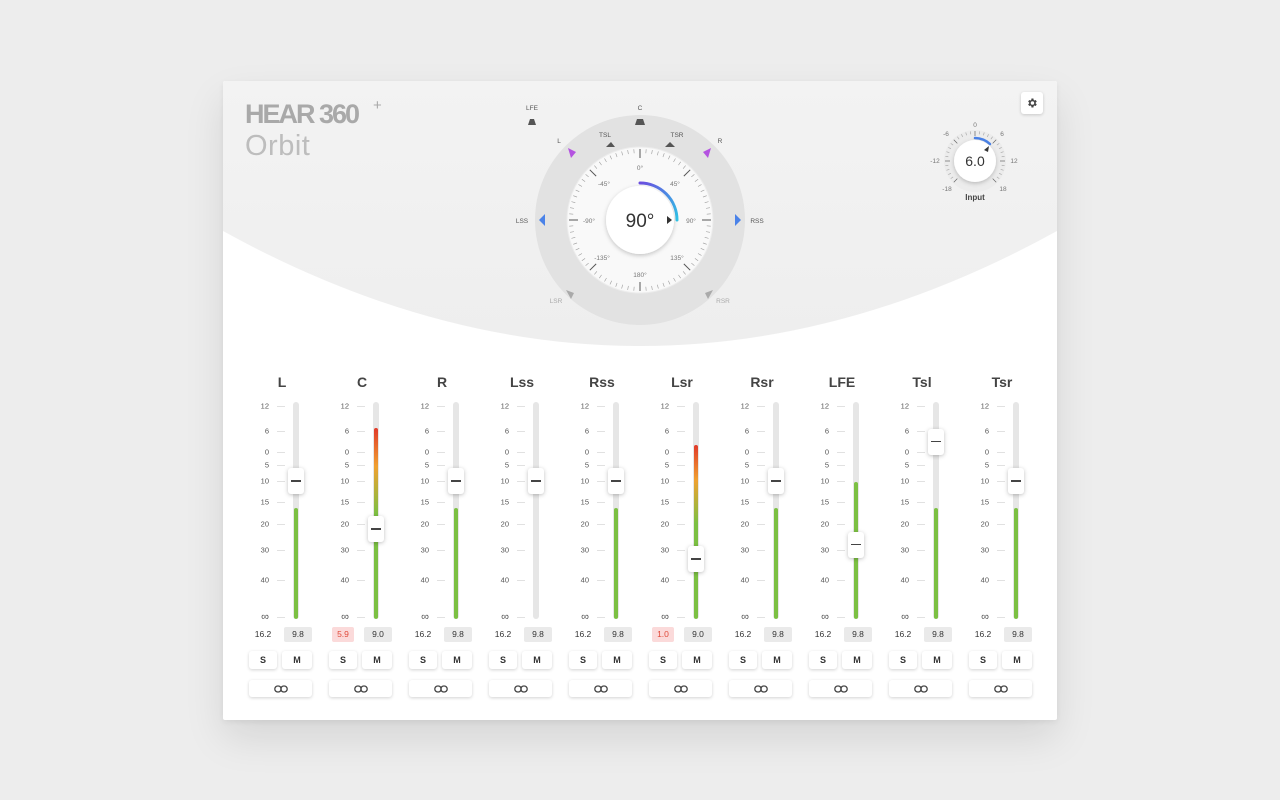 This screenshot has height=800, width=1280. I want to click on input-tick, so click(987, 136).